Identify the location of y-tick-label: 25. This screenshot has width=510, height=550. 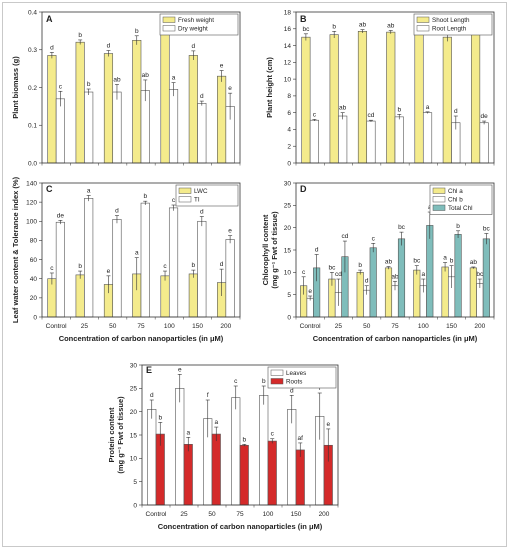
(134, 389).